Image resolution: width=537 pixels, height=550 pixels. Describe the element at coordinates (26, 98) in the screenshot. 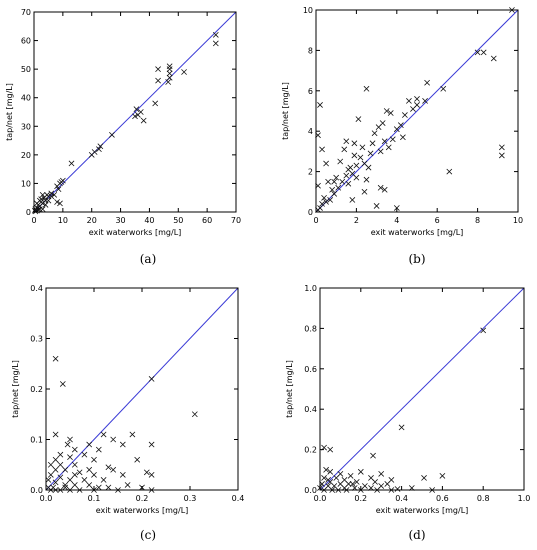

I see `y-tick-label-a-4: 40` at that location.